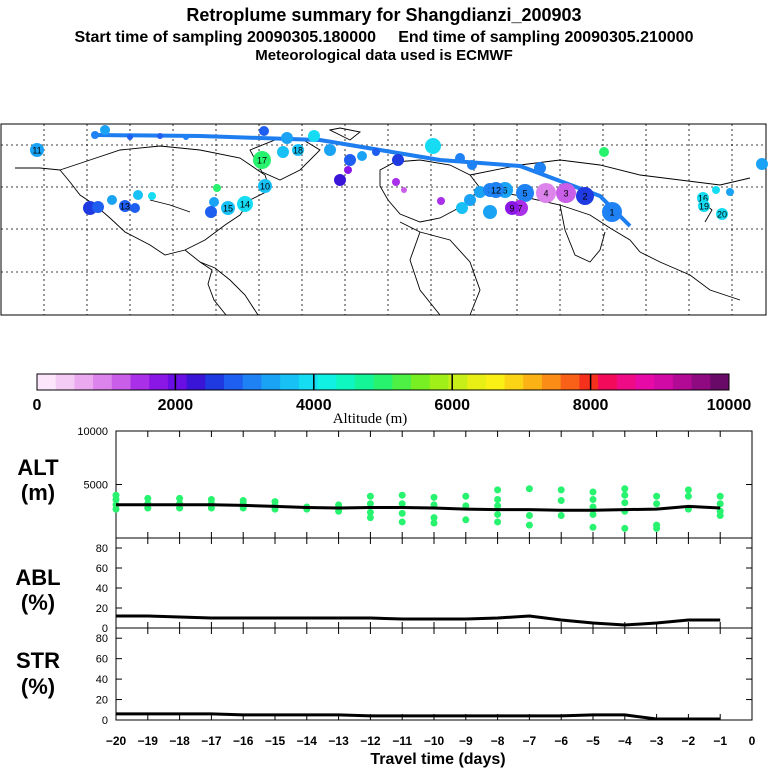  What do you see at coordinates (338, 741) in the screenshot?
I see `x-tick-label: −13` at bounding box center [338, 741].